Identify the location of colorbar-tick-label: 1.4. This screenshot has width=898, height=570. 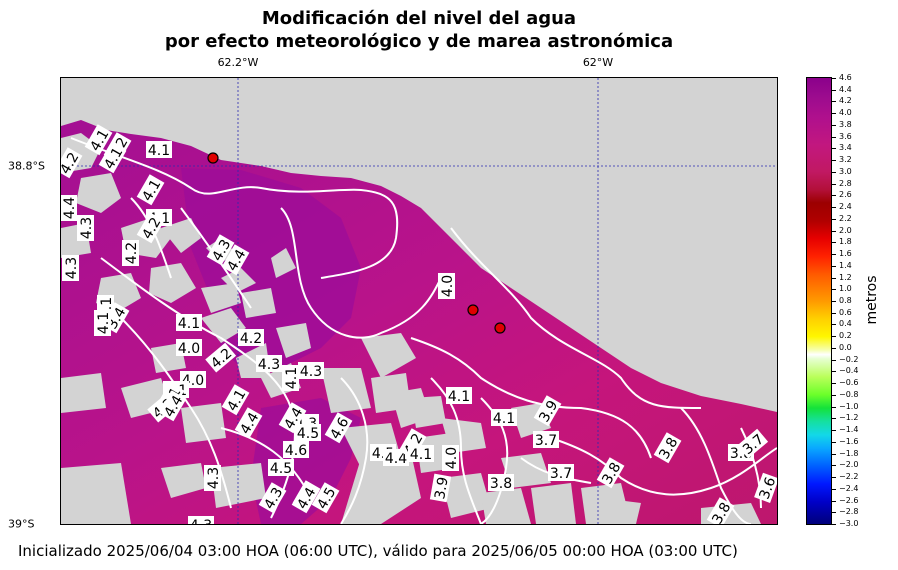
(845, 265).